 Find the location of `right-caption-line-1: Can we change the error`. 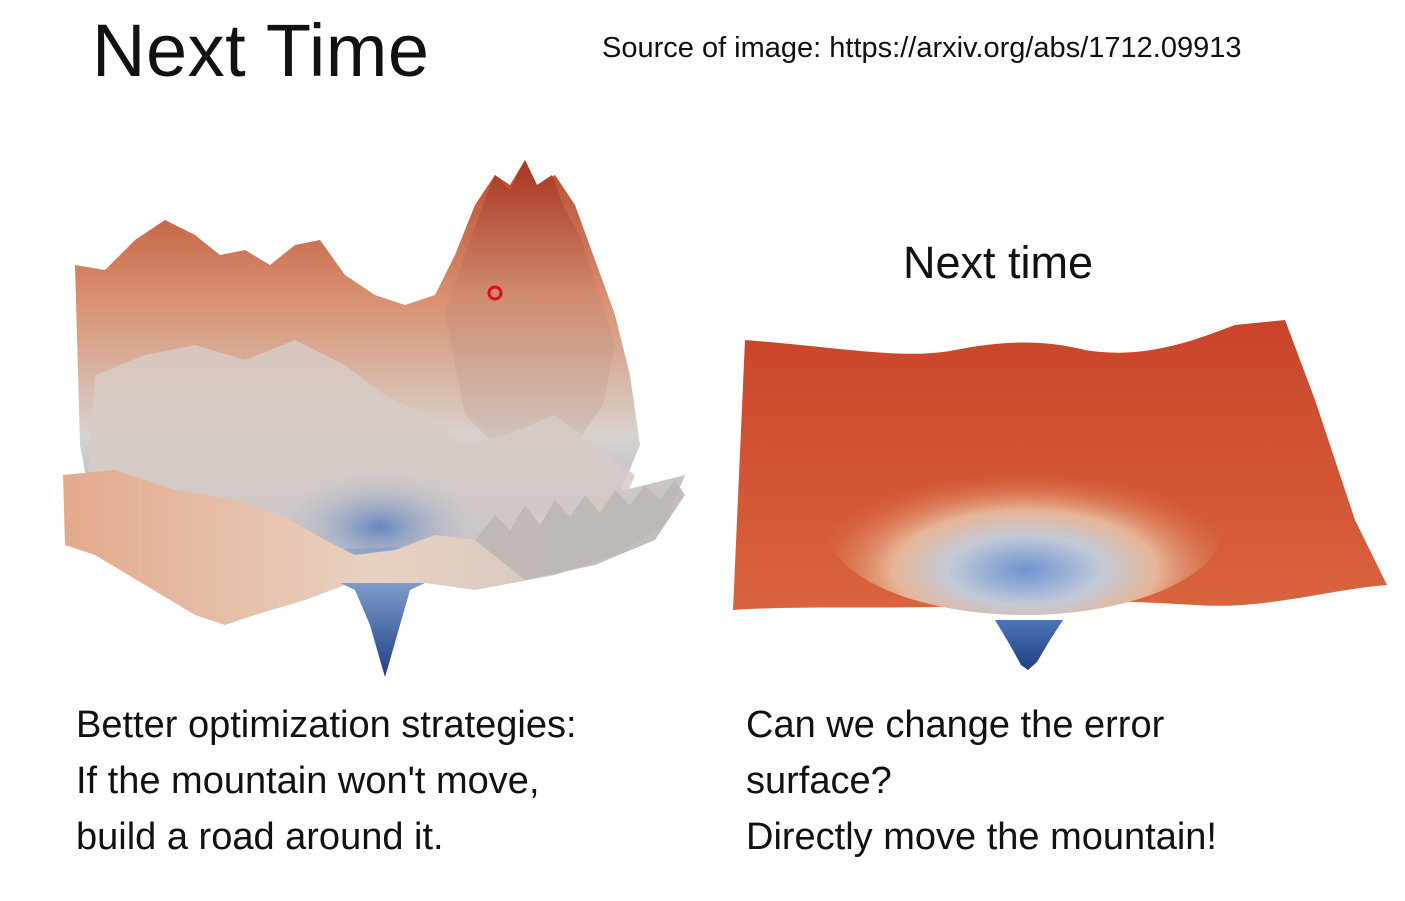

right-caption-line-1: Can we change the error is located at coordinates (955, 725).